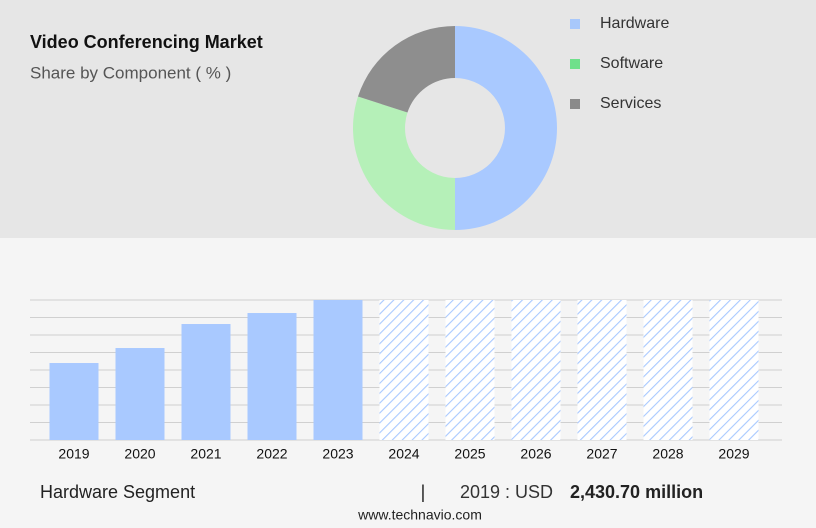 Image resolution: width=816 pixels, height=528 pixels. What do you see at coordinates (130, 72) in the screenshot?
I see `chart-subtitle: Share by Component ( % )` at bounding box center [130, 72].